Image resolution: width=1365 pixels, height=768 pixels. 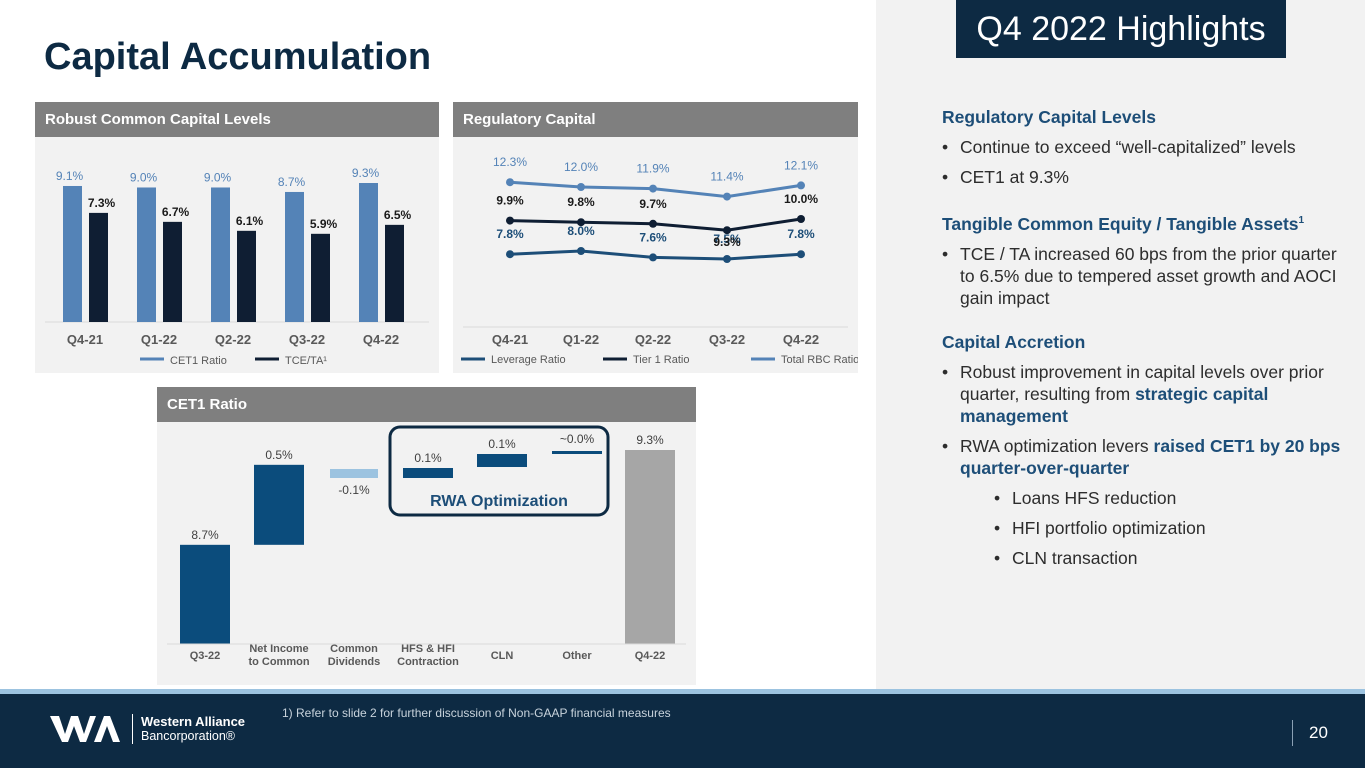 I want to click on x-tick-label: Q2-22, so click(x=653, y=339).